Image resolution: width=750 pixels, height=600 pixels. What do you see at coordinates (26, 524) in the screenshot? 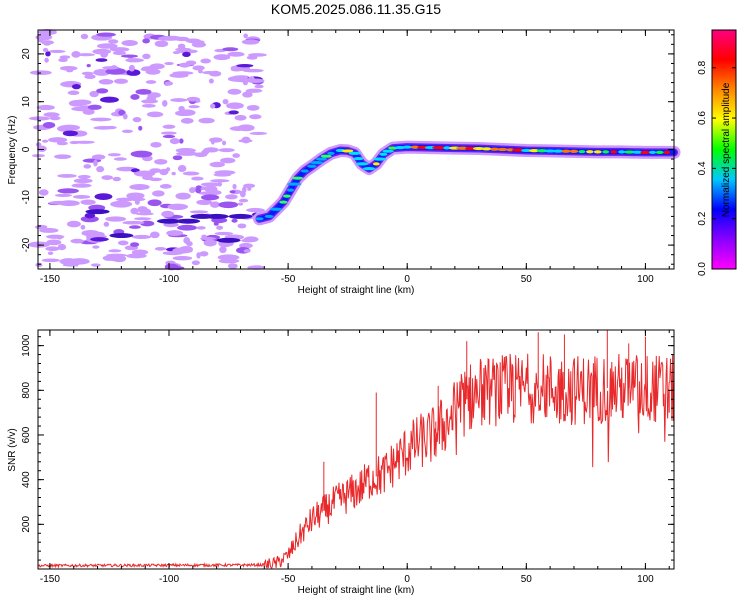
I see `y-tick-label: 200` at bounding box center [26, 524].